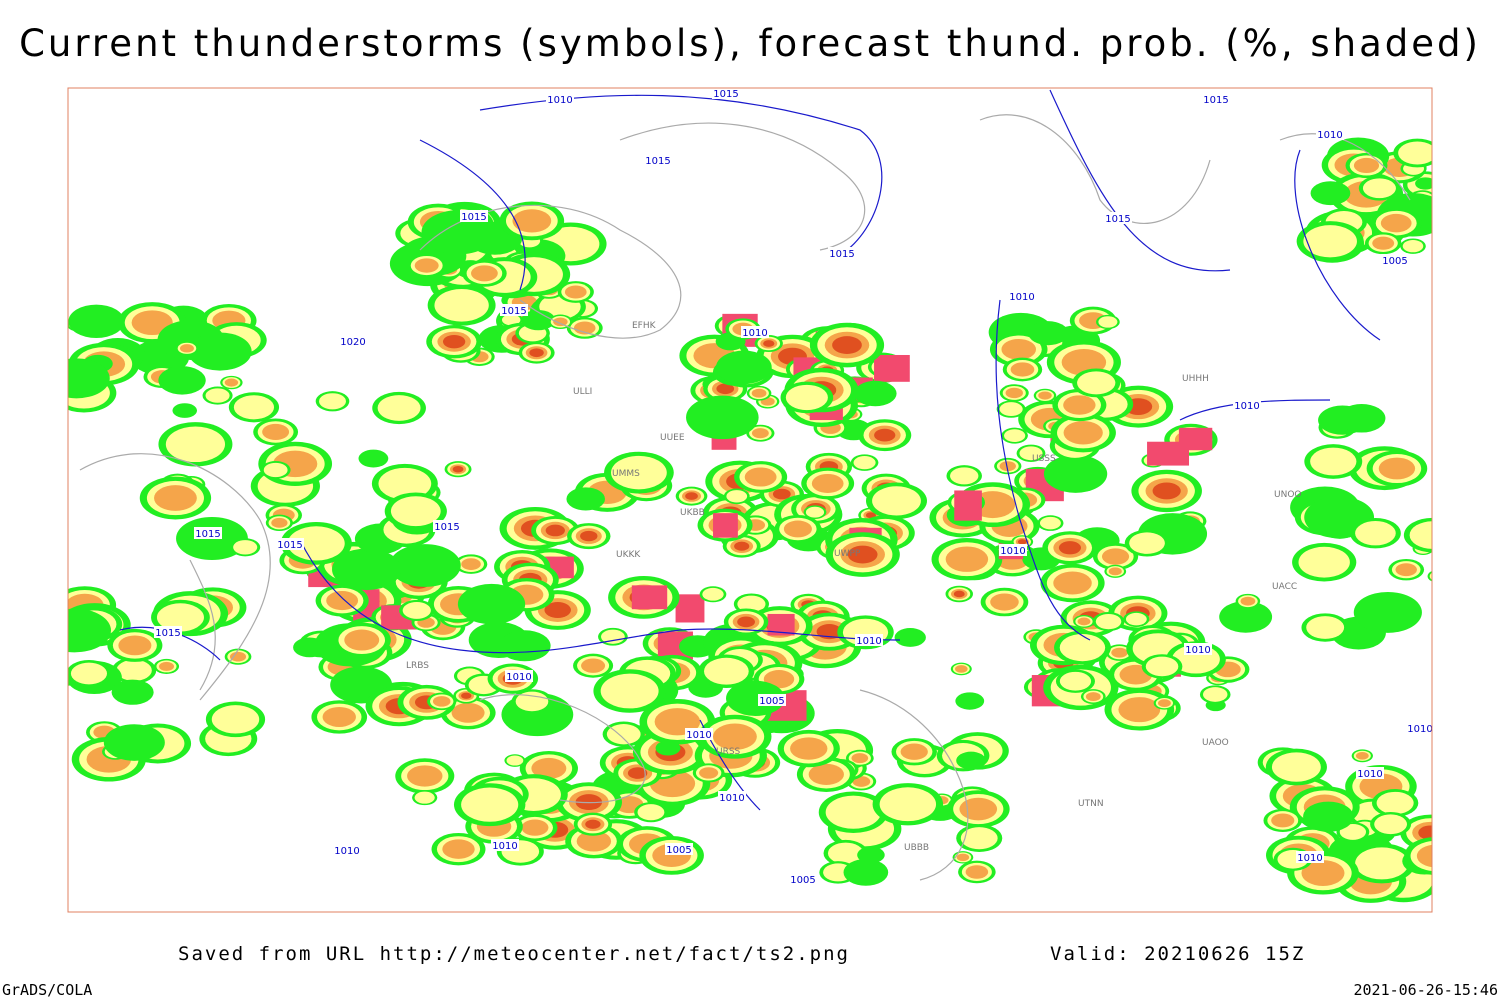 This screenshot has height=1000, width=1500. What do you see at coordinates (1044, 459) in the screenshot?
I see `station-label: USSS` at bounding box center [1044, 459].